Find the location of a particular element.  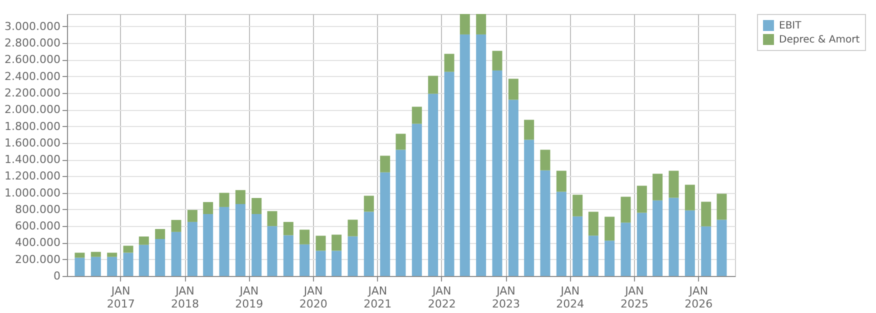

x-tick-label: JAN 2024 is located at coordinates (570, 297).